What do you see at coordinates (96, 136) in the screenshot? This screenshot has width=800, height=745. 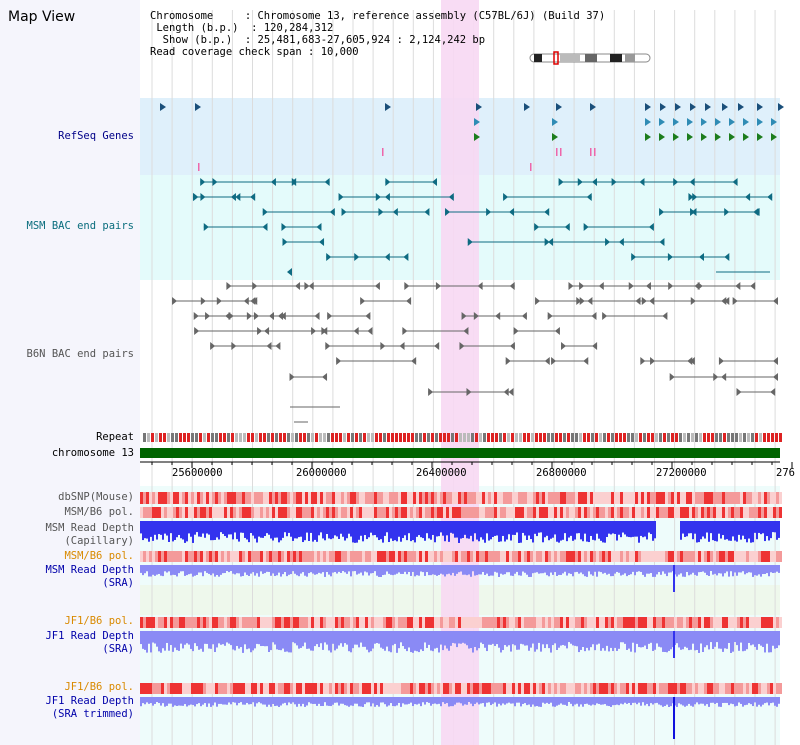 I see `track-label-refseq: RefSeq Genes` at bounding box center [96, 136].